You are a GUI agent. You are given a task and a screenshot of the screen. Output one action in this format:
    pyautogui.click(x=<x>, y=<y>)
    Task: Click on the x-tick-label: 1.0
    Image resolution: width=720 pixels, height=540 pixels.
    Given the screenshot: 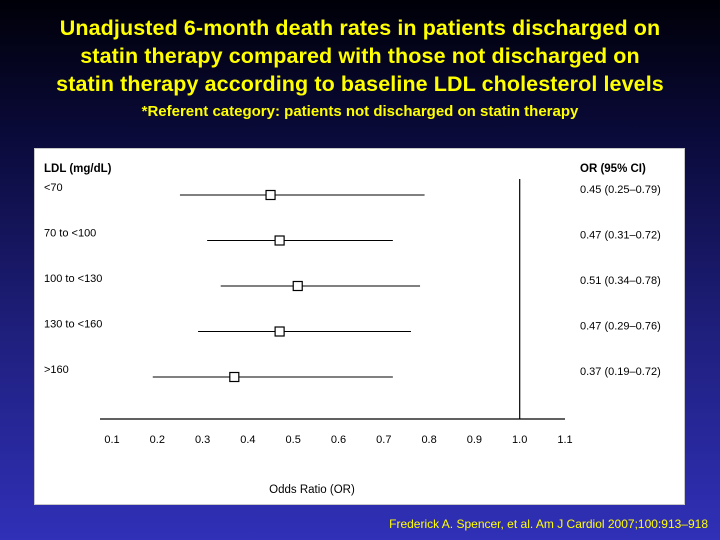 What is the action you would take?
    pyautogui.click(x=519, y=440)
    